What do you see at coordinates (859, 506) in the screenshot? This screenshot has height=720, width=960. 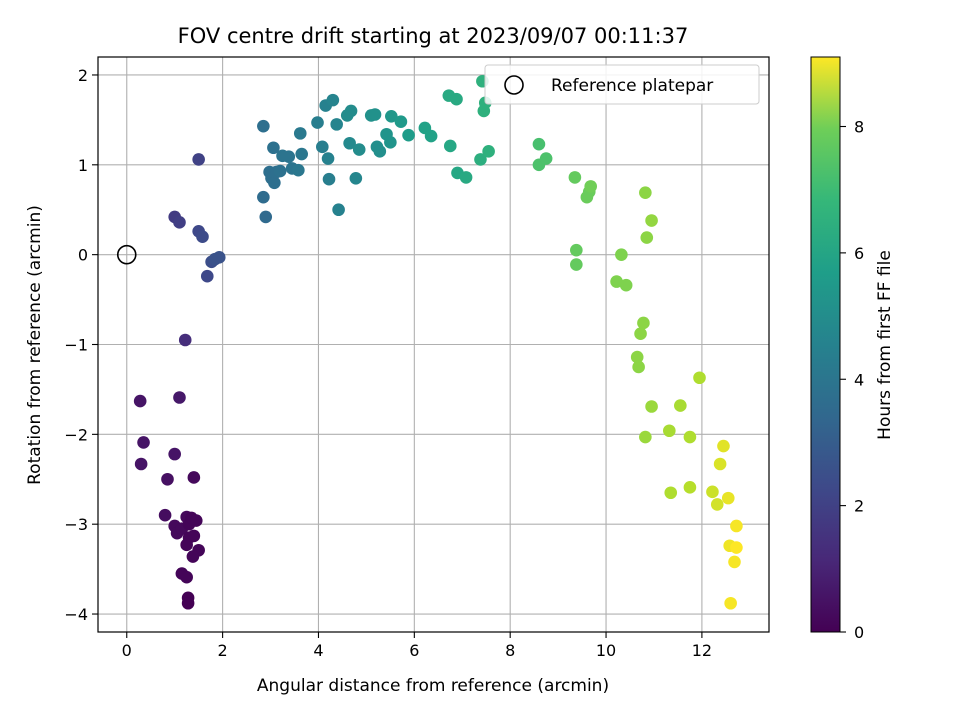 I see `colorbar-tick-label: 2` at bounding box center [859, 506].